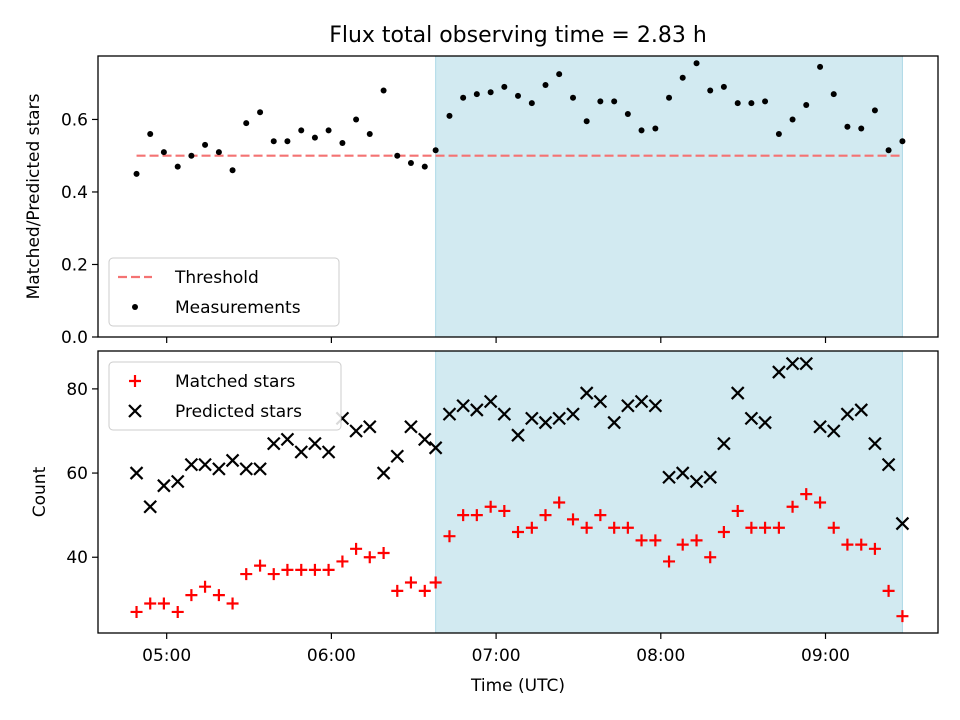 The image size is (960, 720). I want to click on y-tick-label: 60, so click(77, 474).